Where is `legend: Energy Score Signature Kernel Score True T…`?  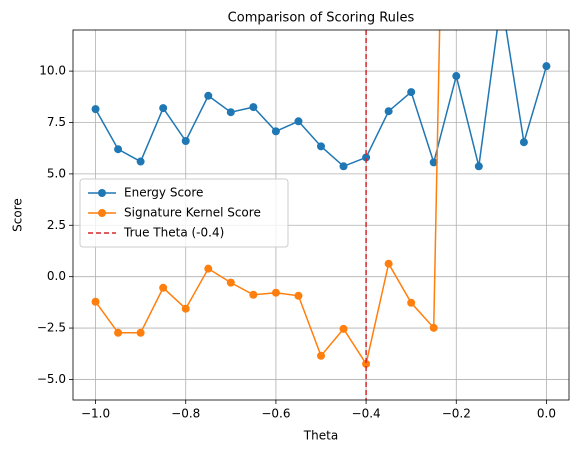 legend: Energy Score Signature Kernel Score True T… is located at coordinates (184, 213).